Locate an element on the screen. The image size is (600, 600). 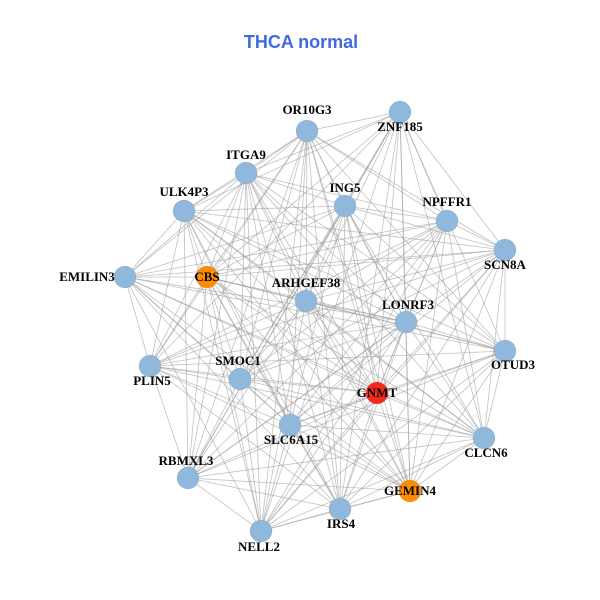
edge-LONRF3-GEMIN4 is located at coordinates (408, 406).